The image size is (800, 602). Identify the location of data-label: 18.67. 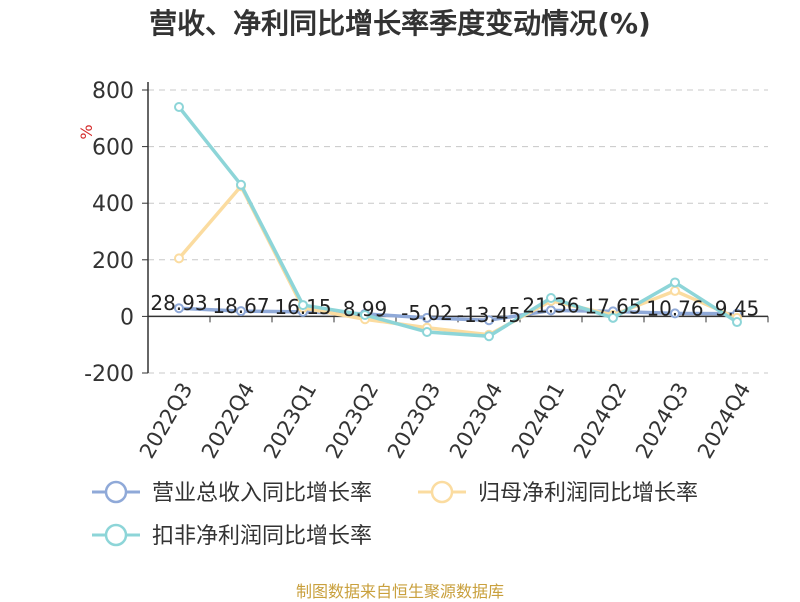
(240, 306).